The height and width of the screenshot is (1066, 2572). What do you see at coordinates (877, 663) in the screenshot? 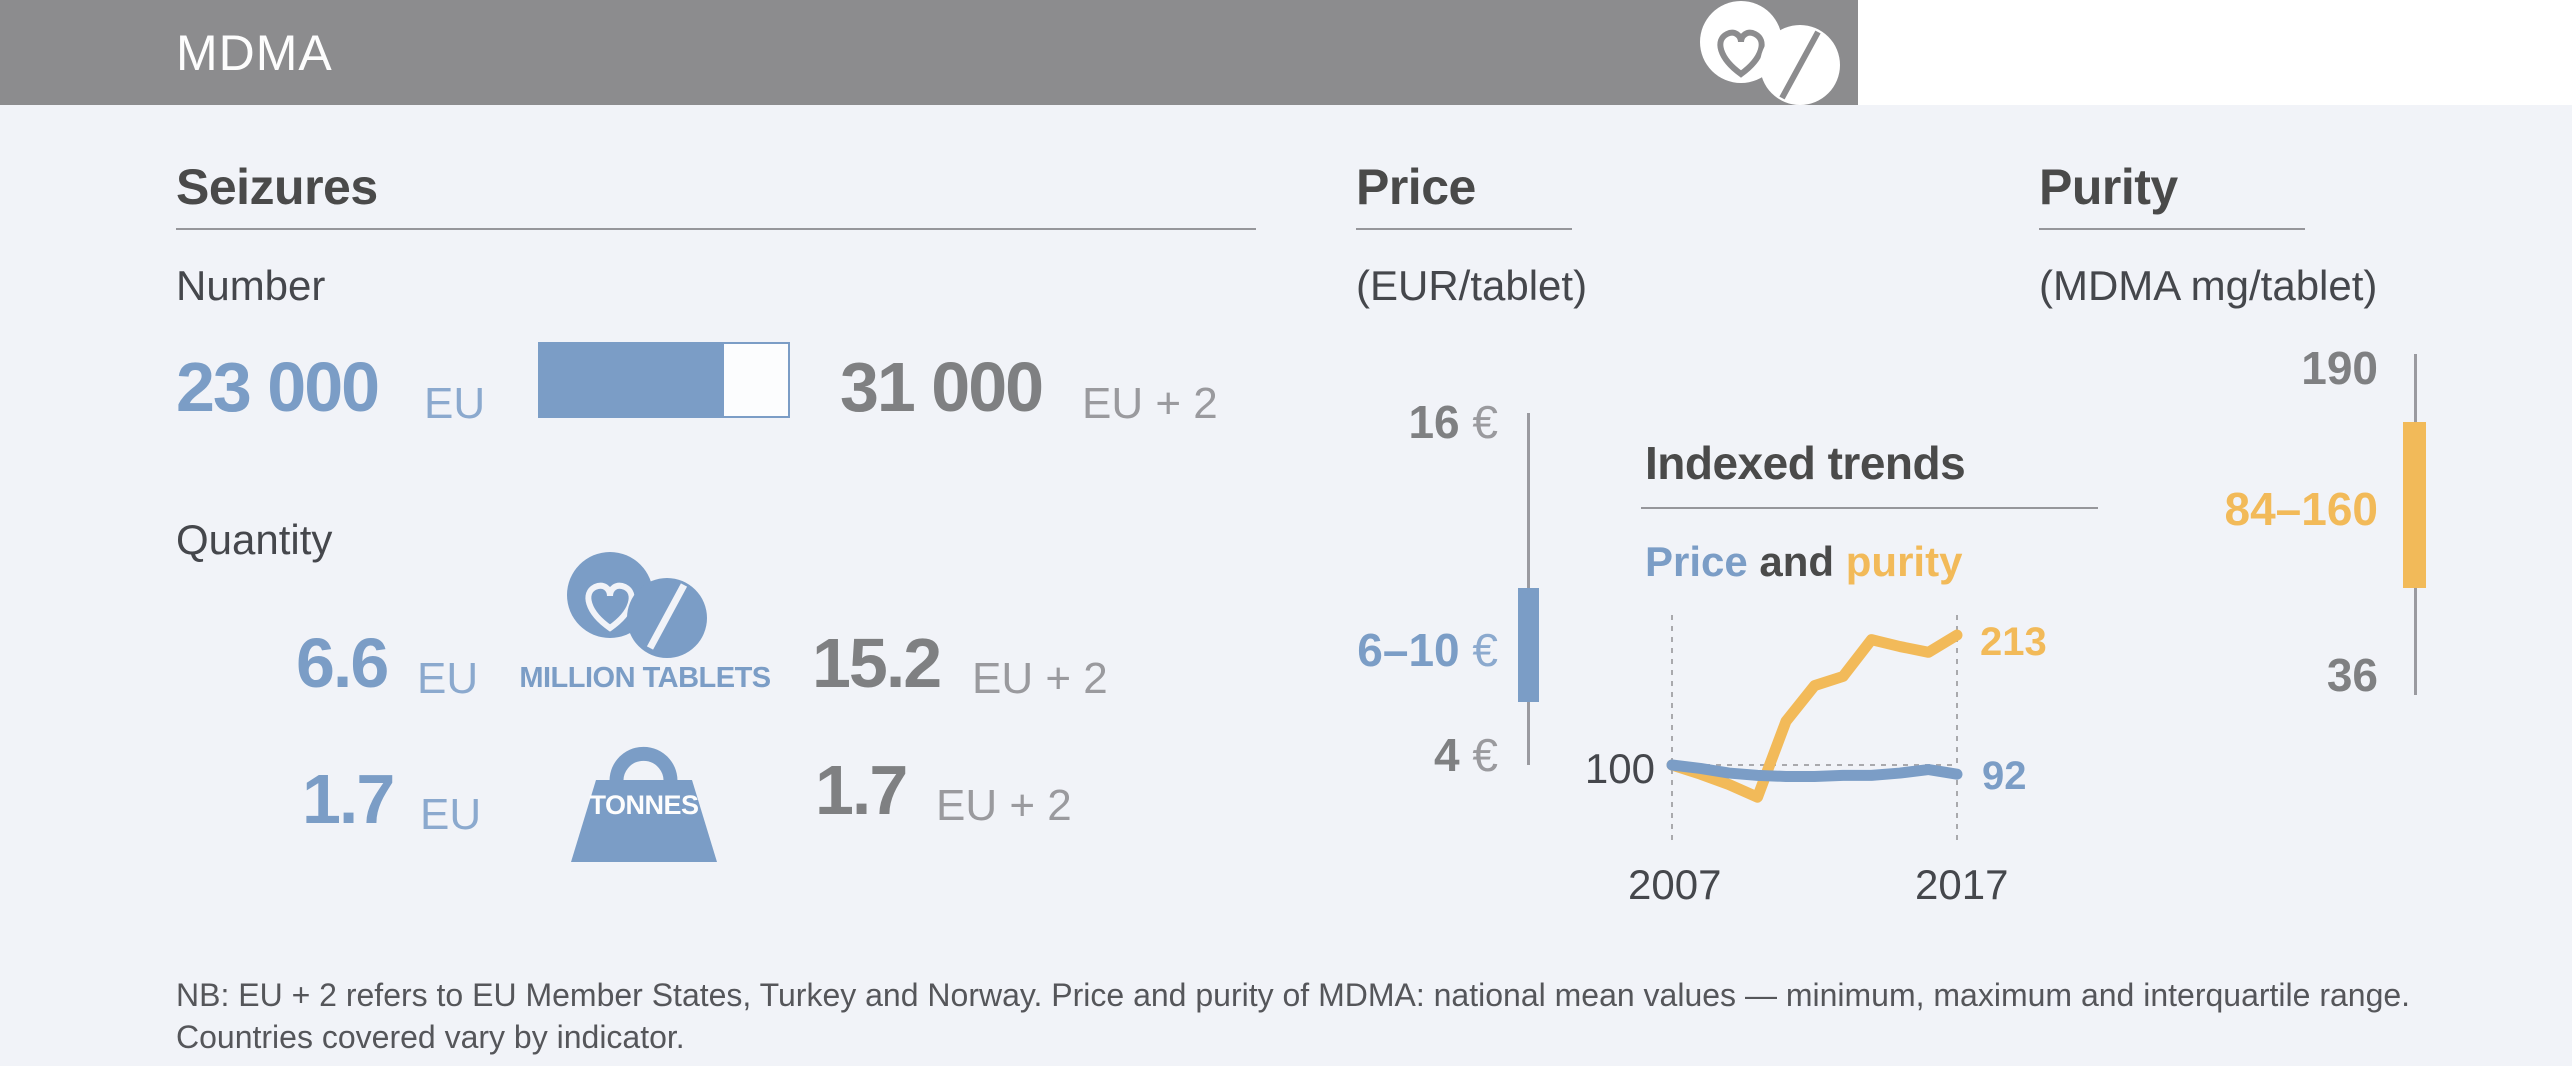
I see `tablets-eu2-value: 15.2` at bounding box center [877, 663].